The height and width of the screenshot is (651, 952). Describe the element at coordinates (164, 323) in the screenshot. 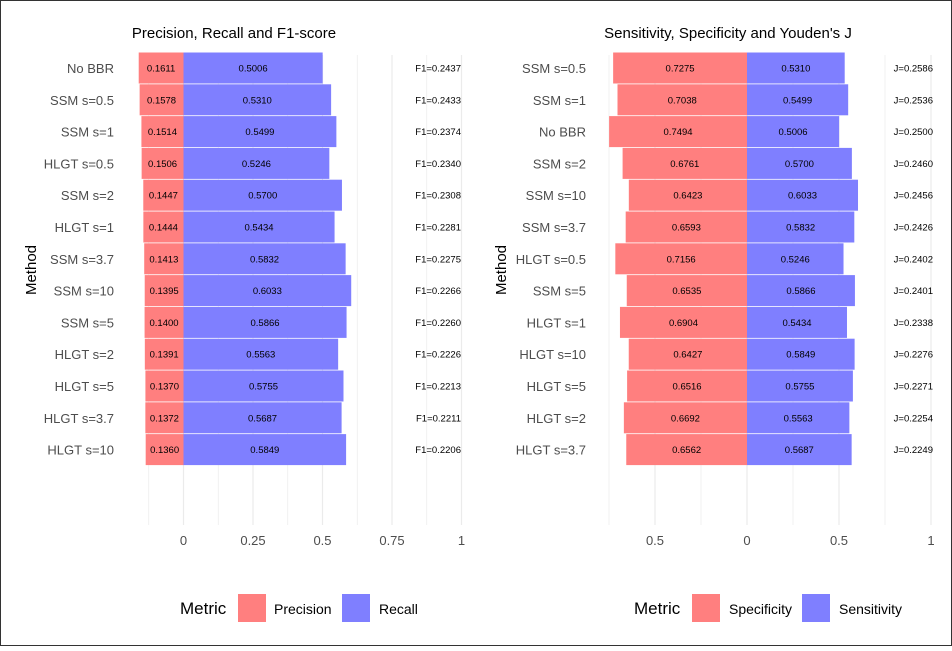

I see `left-value-label-precision: 0.1400` at that location.